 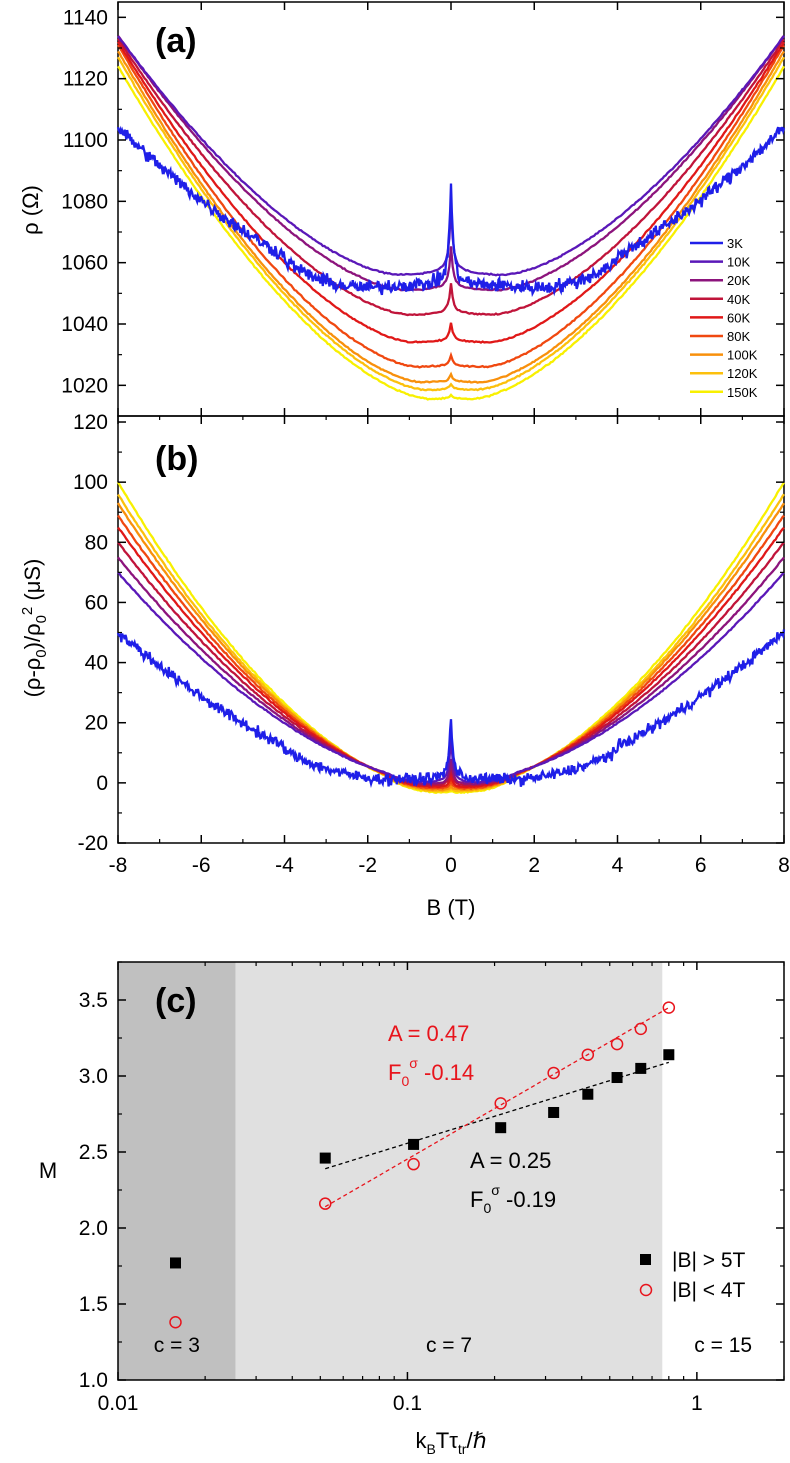 I want to click on red-fit-F: F0σ -0.14, so click(x=431, y=1072).